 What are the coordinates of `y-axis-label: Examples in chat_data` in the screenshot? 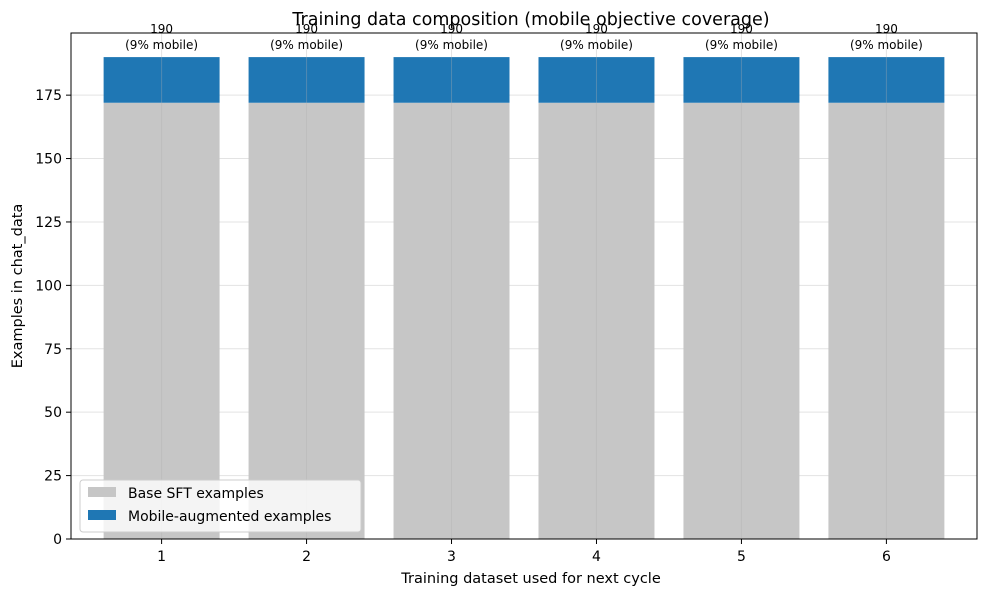 It's located at (18, 286).